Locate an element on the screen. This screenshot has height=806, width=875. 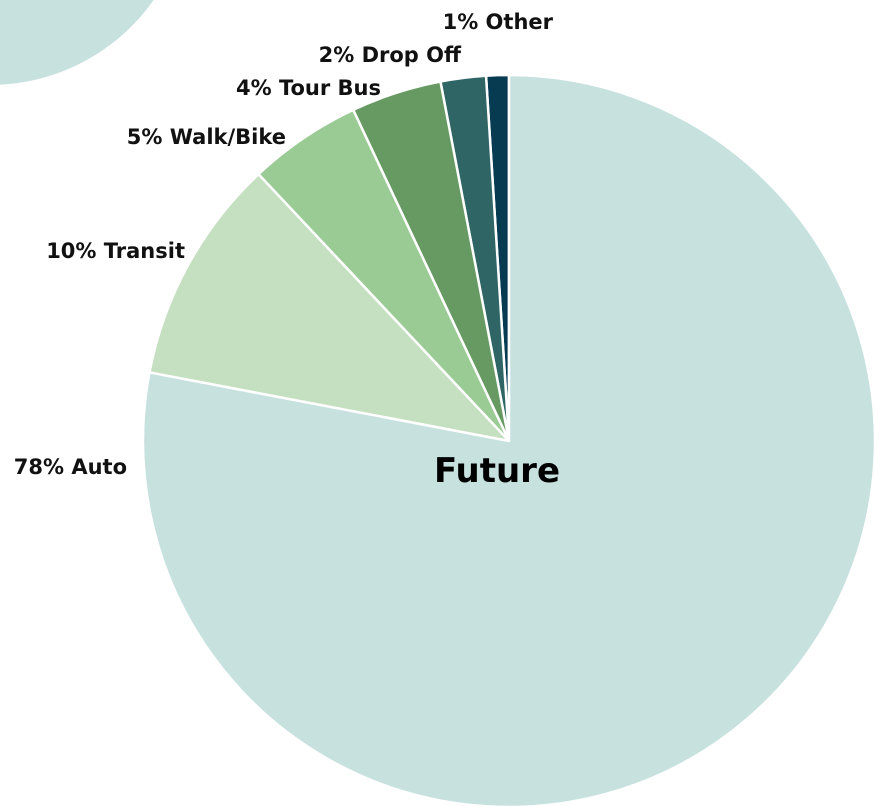
slice-label-2-drop-off: 2% Drop Off is located at coordinates (390, 55).